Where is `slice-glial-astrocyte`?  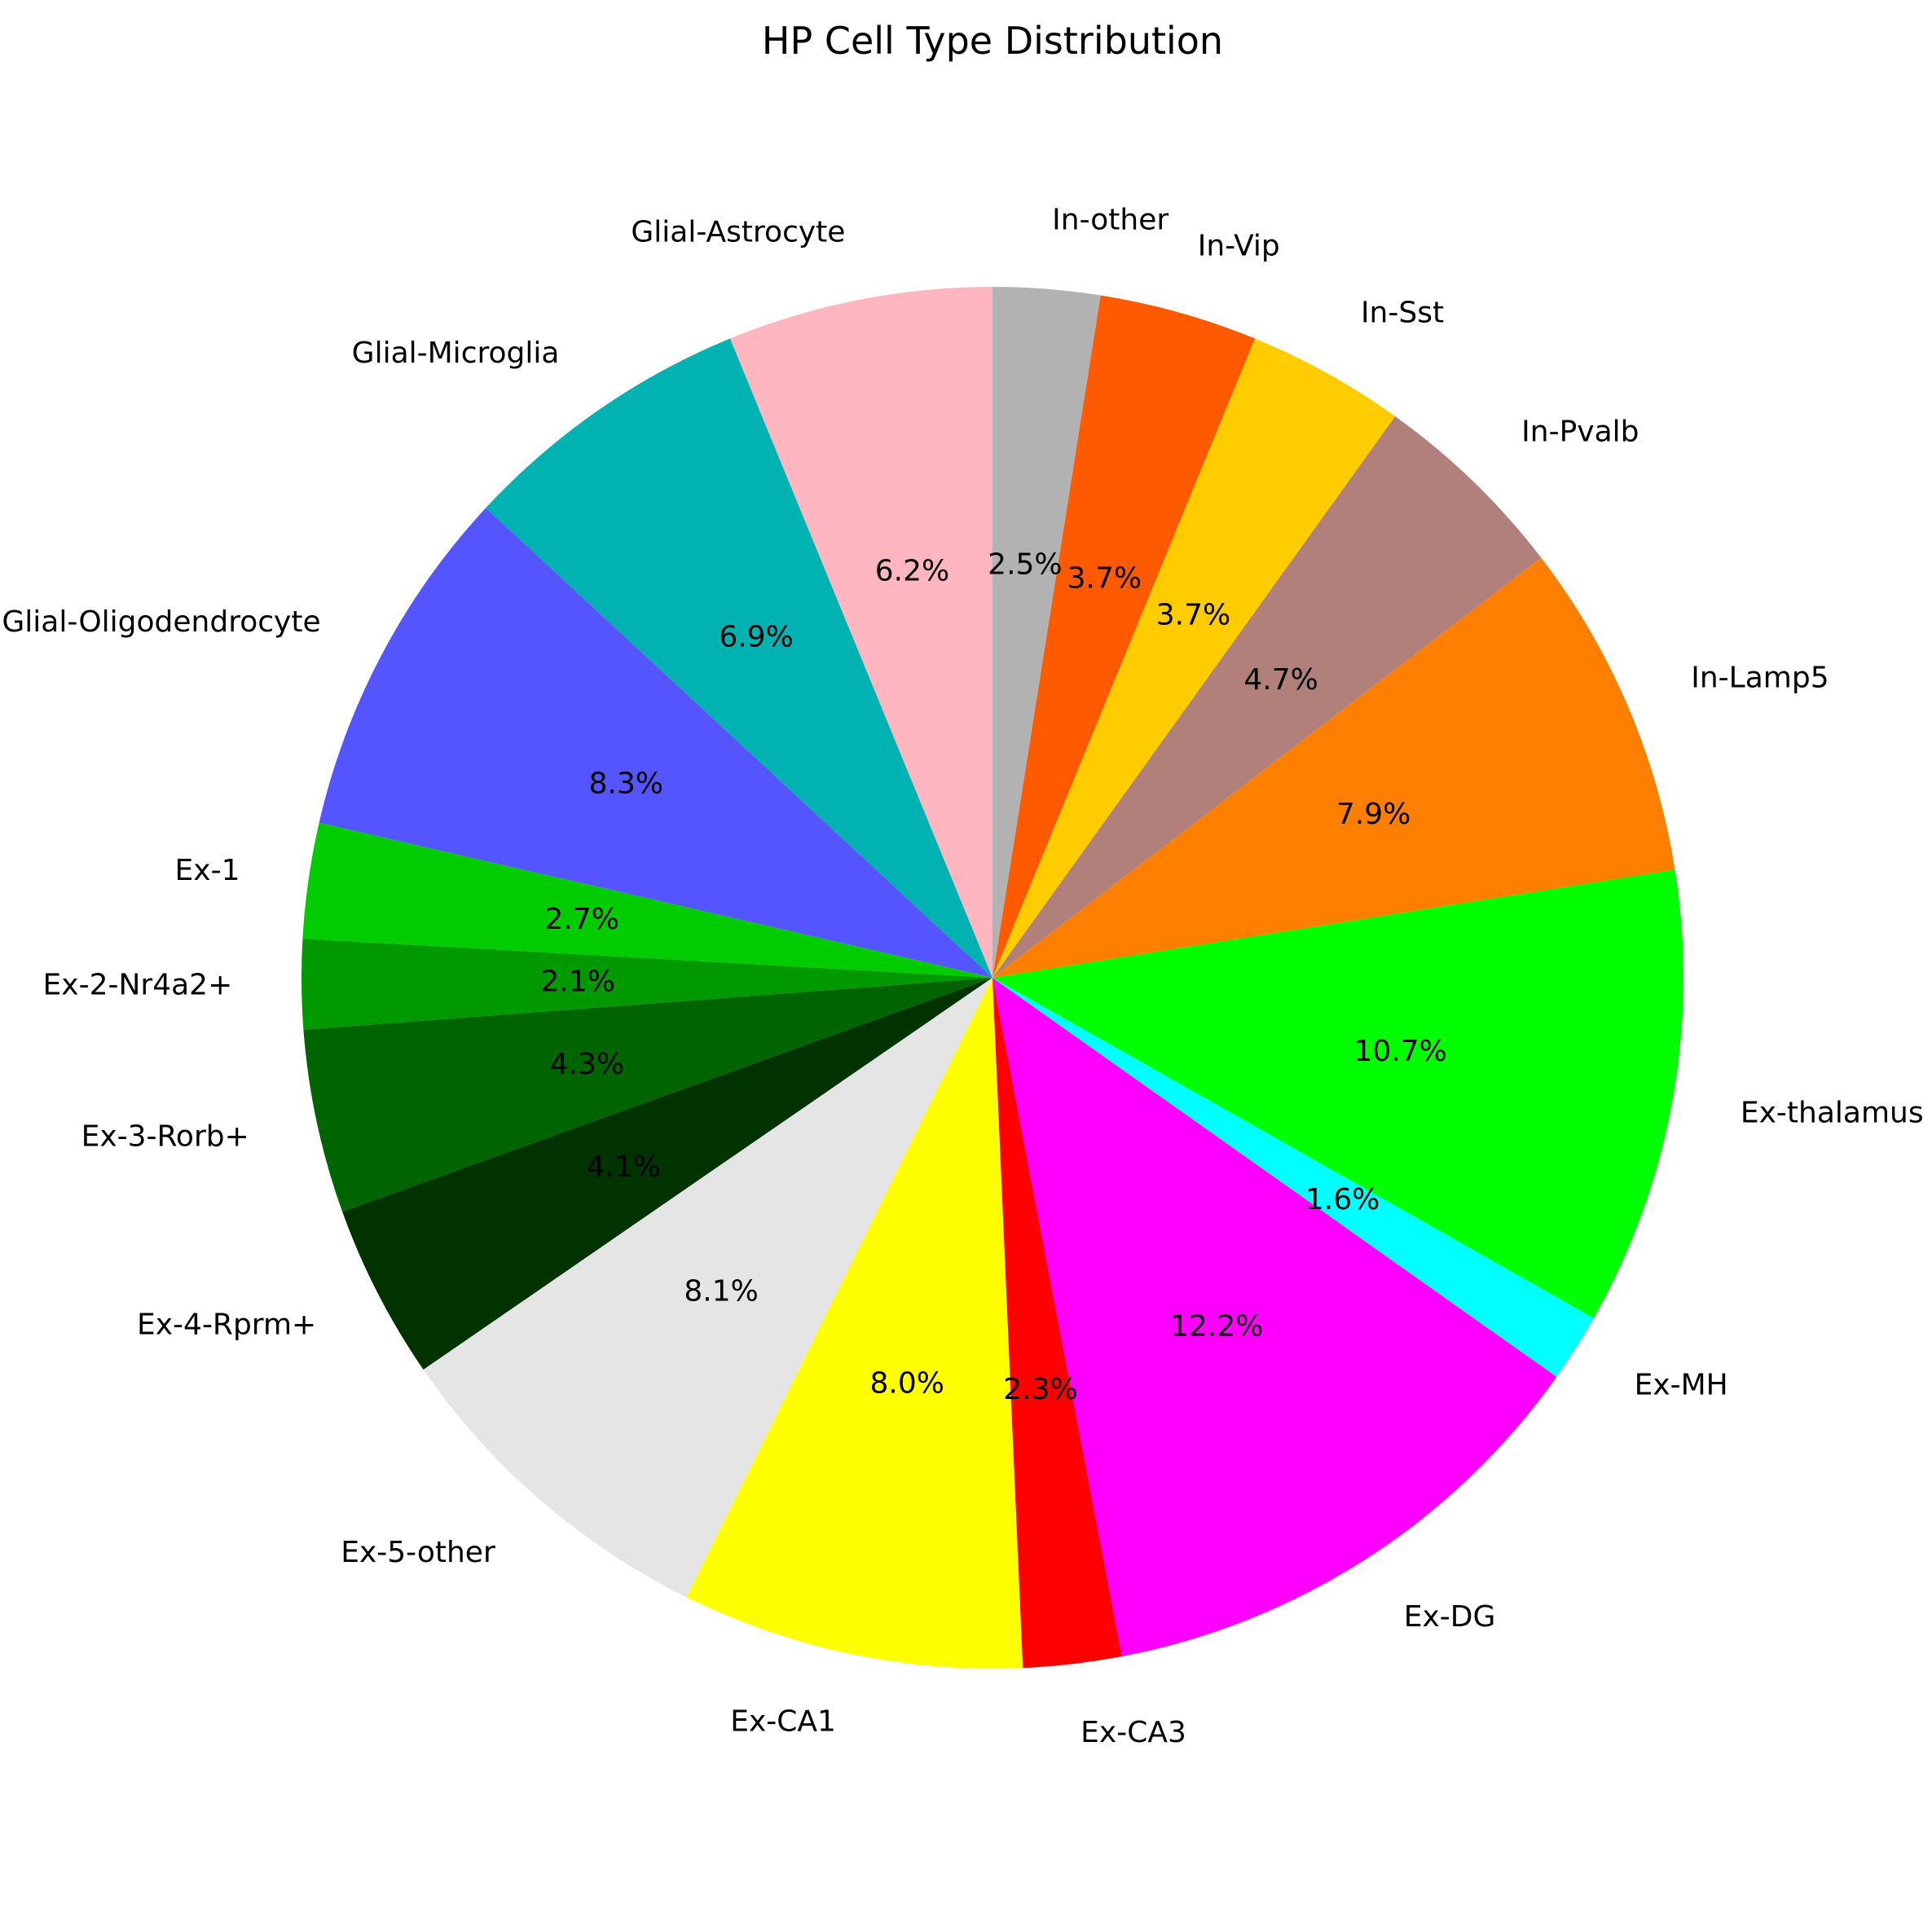
slice-glial-astrocyte is located at coordinates (860, 632).